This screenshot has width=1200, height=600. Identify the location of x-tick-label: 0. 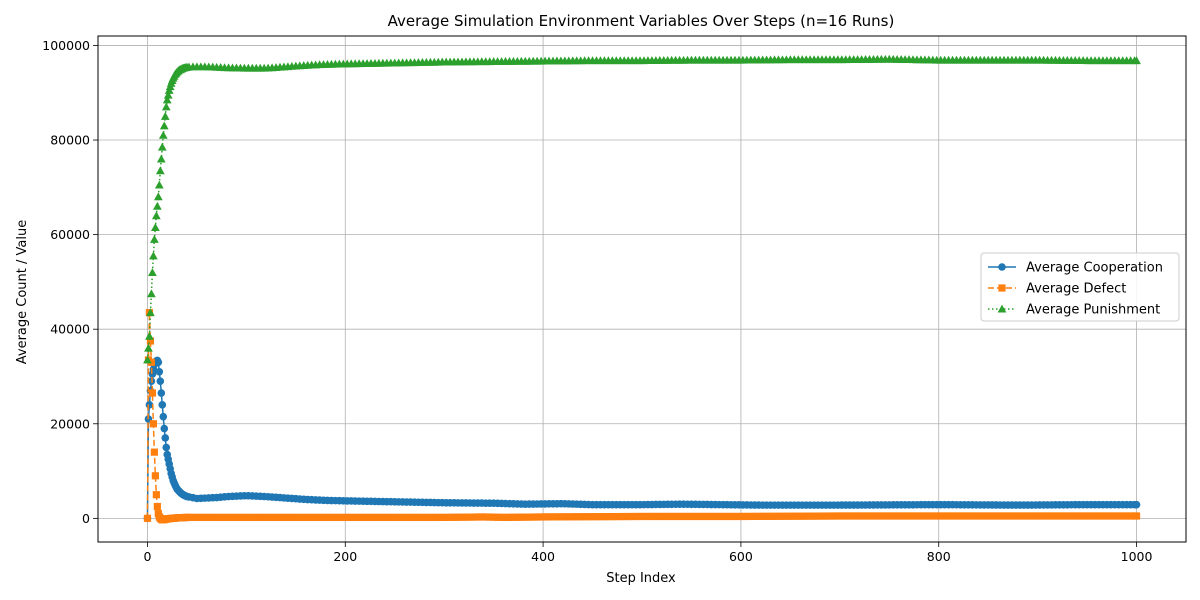
(147, 556).